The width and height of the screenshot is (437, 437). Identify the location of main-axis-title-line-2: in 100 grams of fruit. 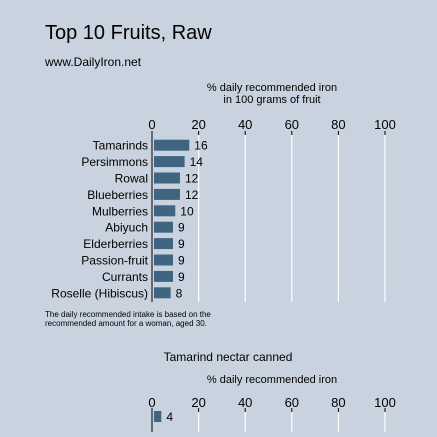
(271, 100).